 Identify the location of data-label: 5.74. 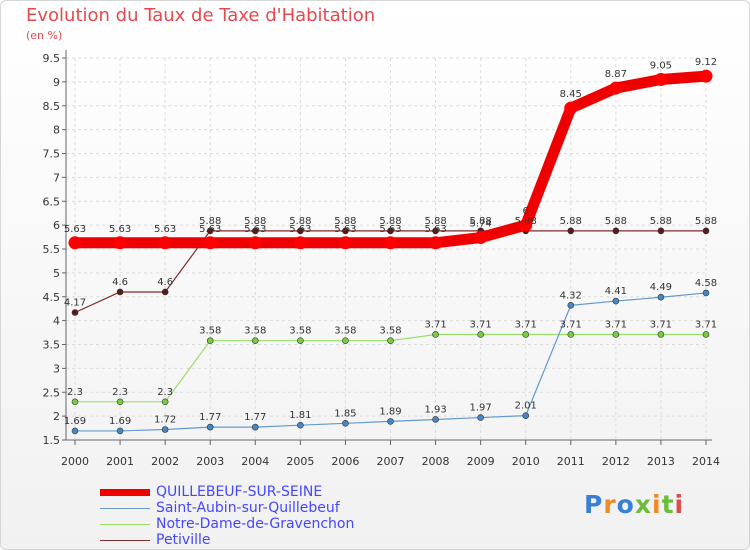
(481, 224).